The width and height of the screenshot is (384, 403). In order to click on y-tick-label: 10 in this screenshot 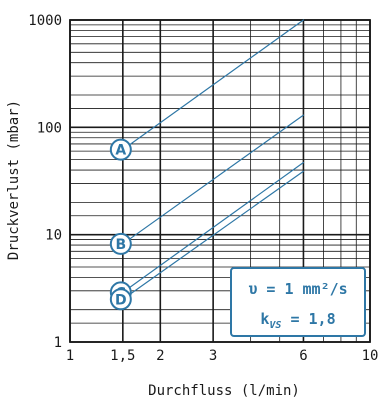, I will do `click(53, 236)`.